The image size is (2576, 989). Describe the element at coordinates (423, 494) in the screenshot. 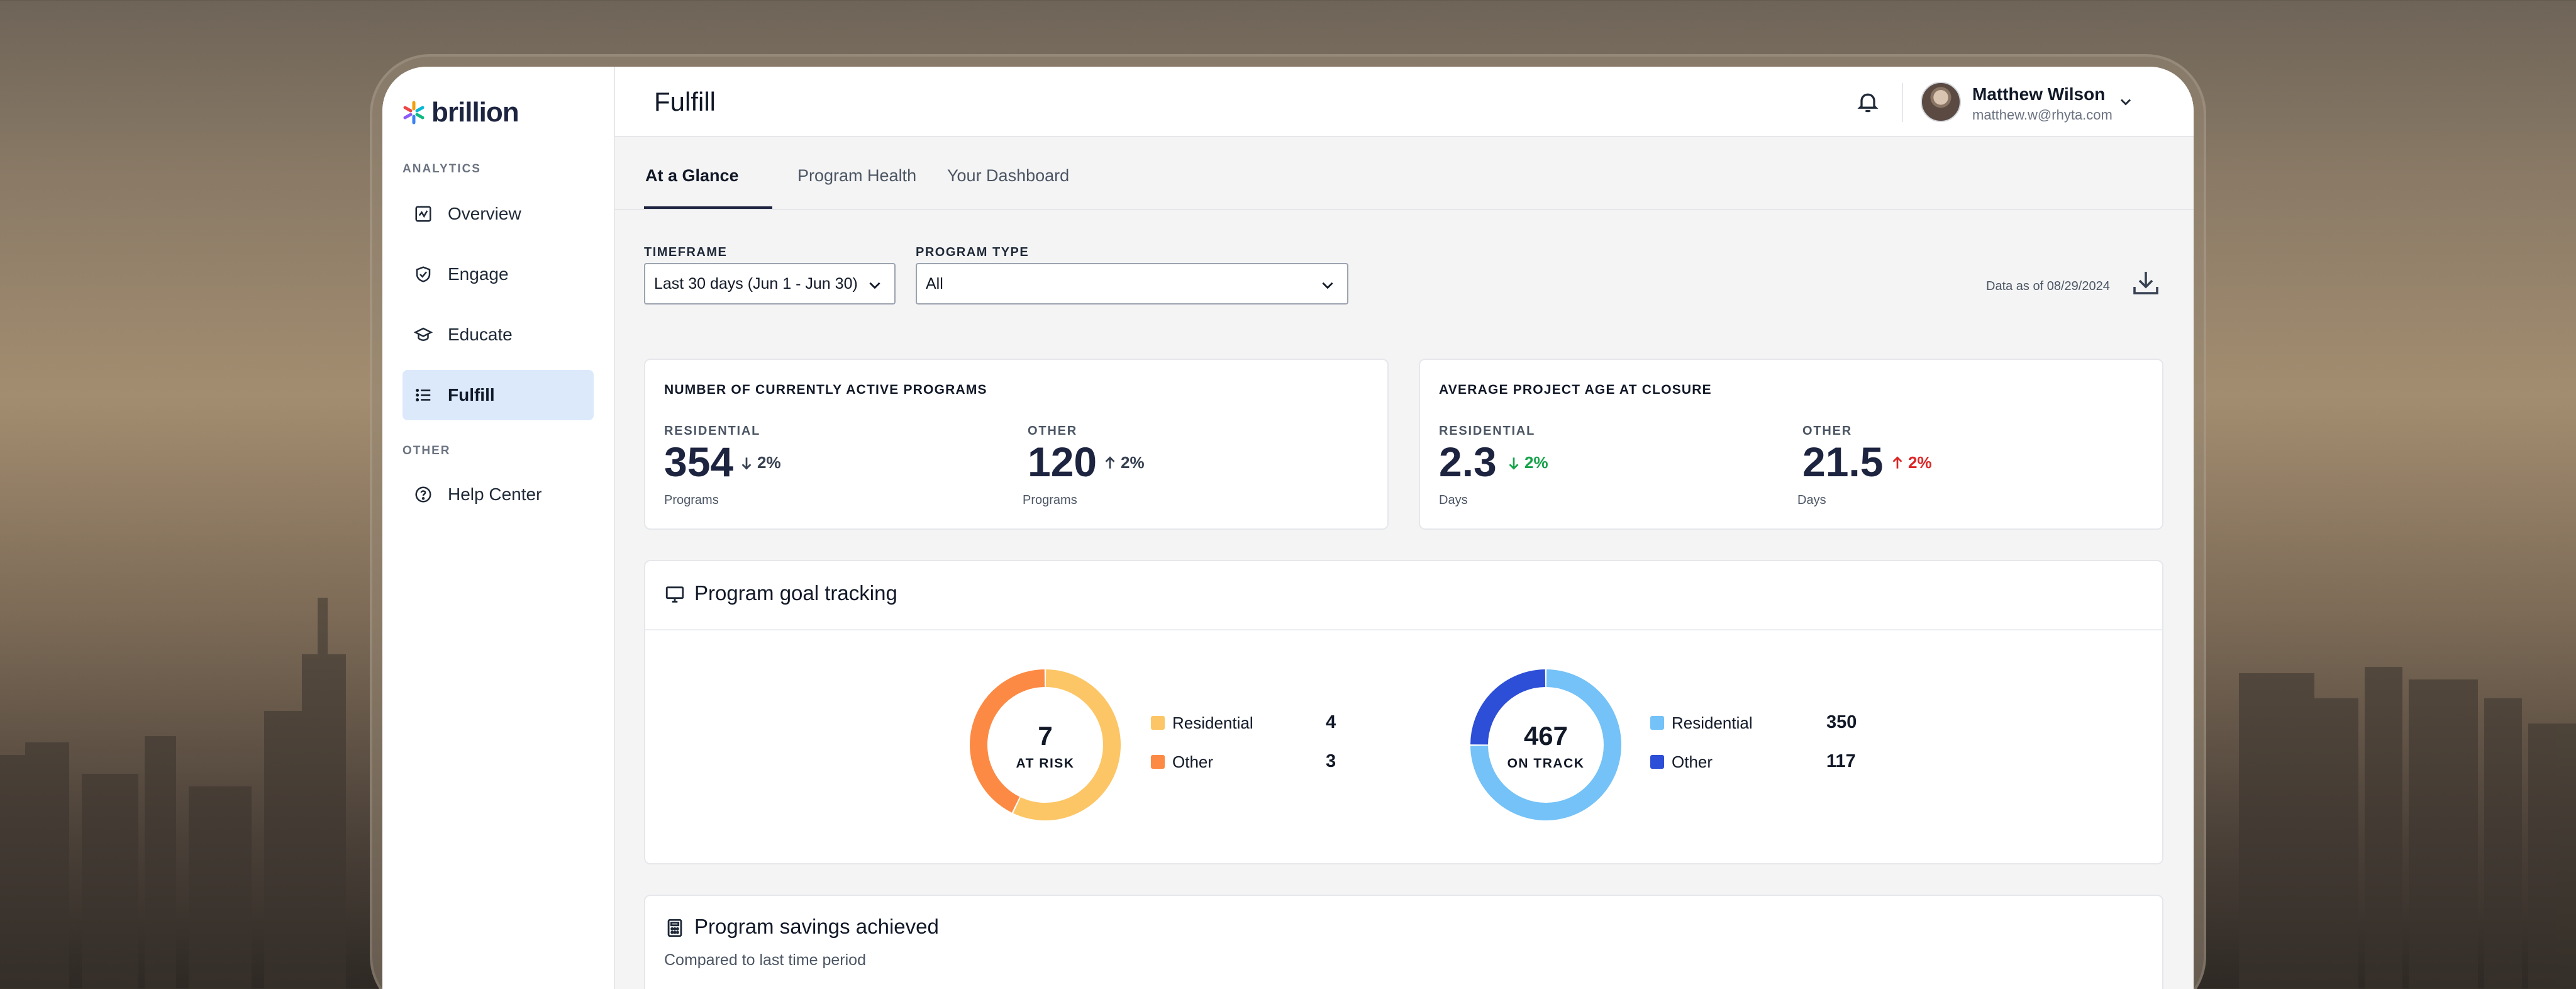

I see `help-circle-icon` at that location.